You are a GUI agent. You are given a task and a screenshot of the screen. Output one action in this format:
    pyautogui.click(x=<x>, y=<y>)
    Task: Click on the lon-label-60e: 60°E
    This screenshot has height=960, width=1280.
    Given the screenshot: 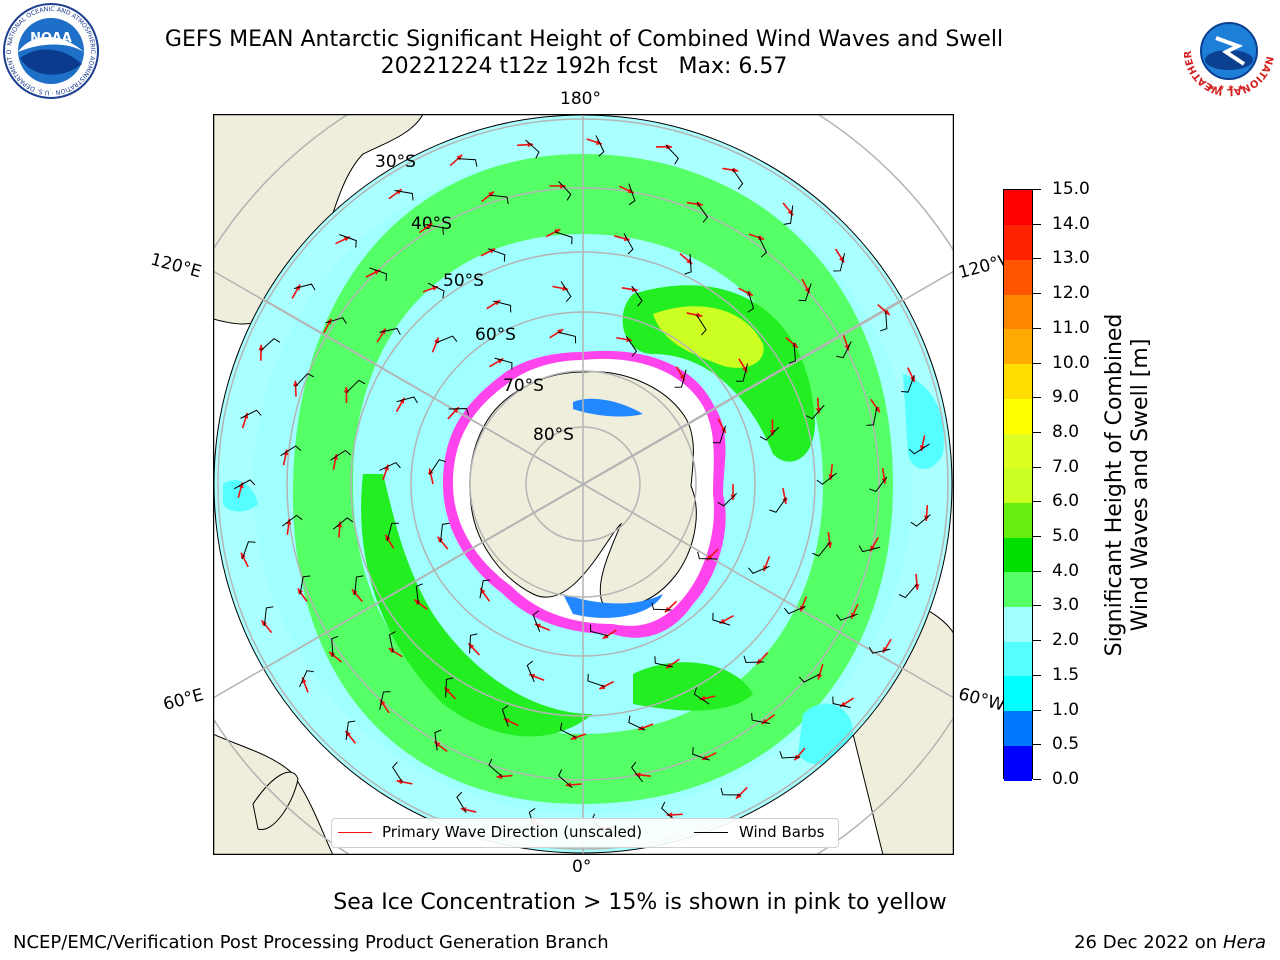 What is the action you would take?
    pyautogui.click(x=183, y=700)
    